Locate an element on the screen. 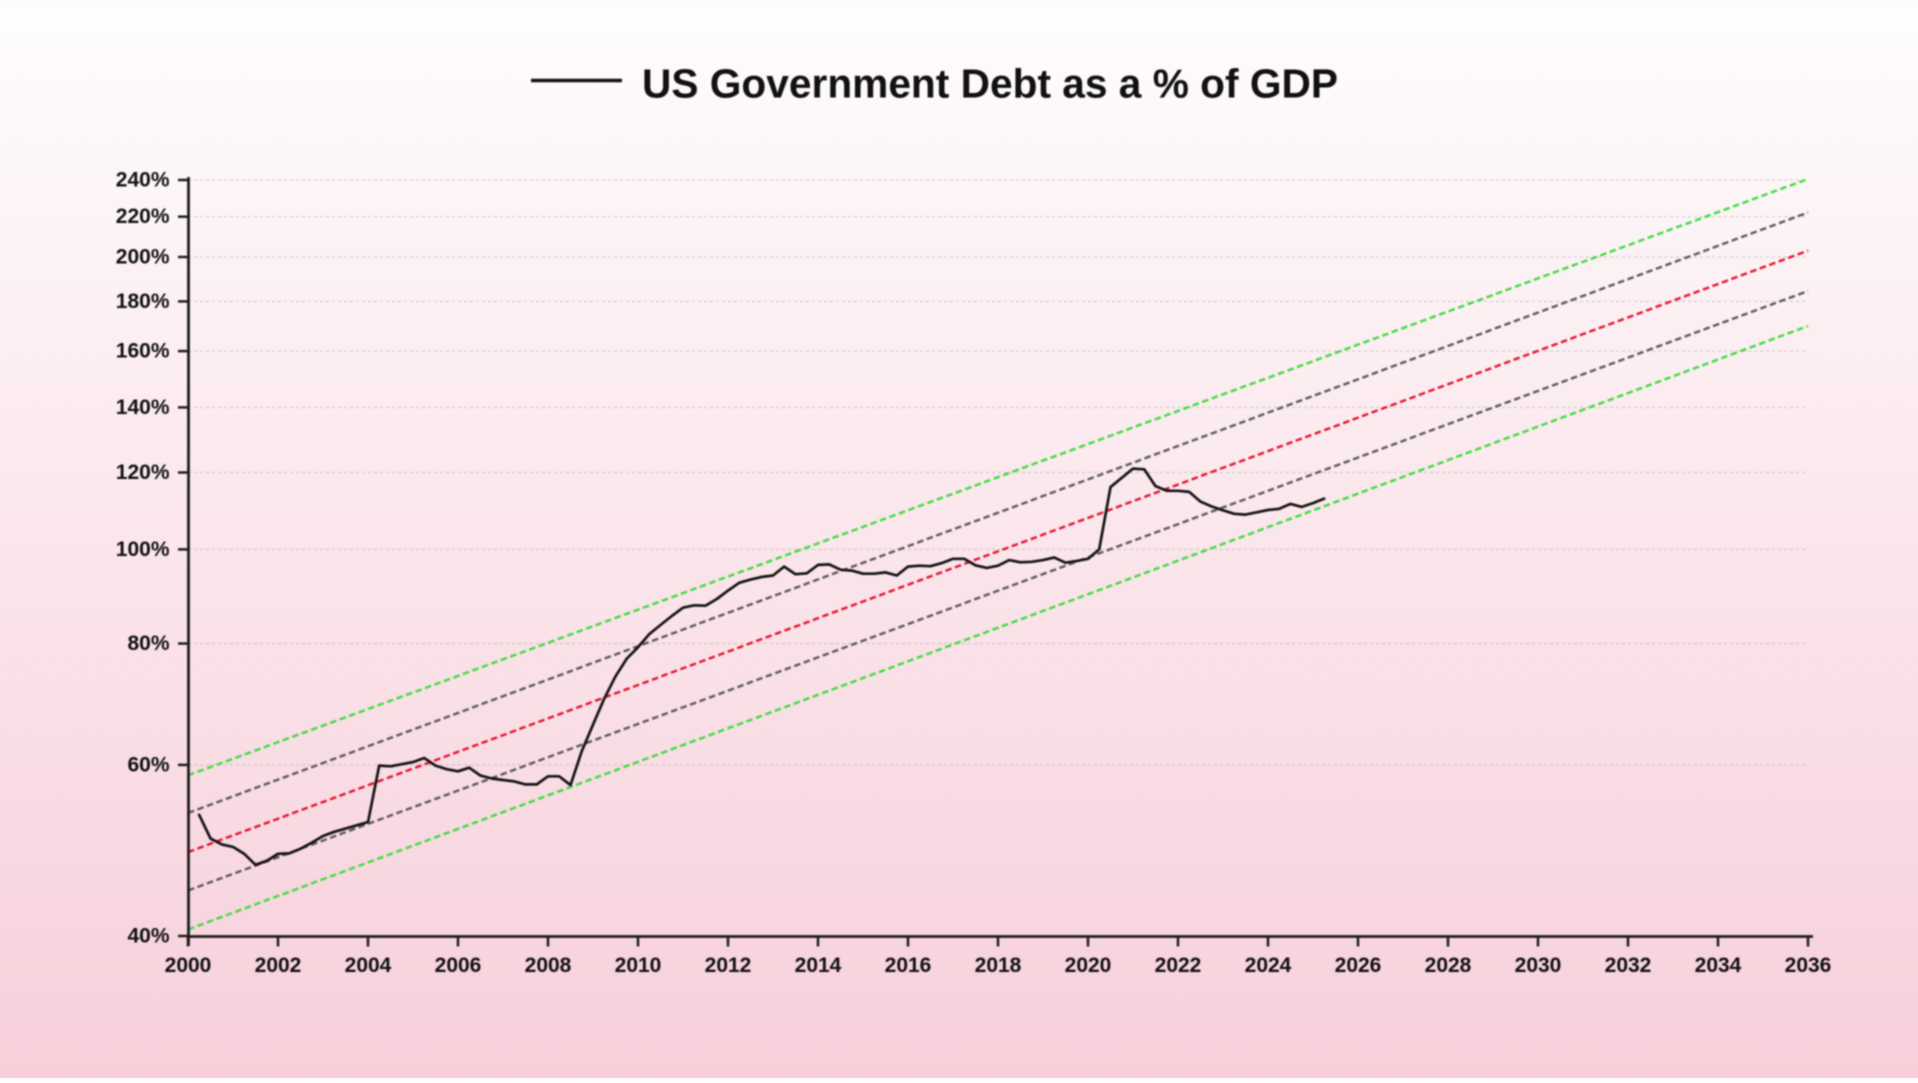 The width and height of the screenshot is (1918, 1083). svg-text: 2008 is located at coordinates (548, 965).